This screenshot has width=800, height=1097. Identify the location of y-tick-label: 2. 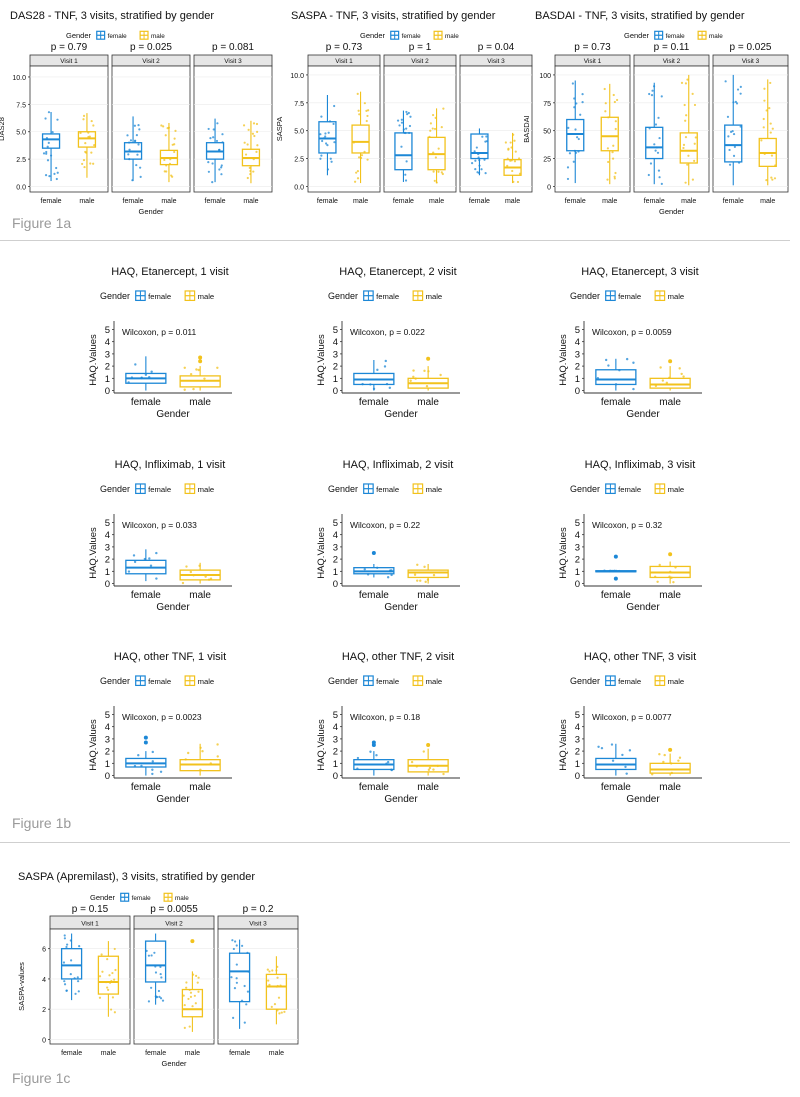
(107, 367).